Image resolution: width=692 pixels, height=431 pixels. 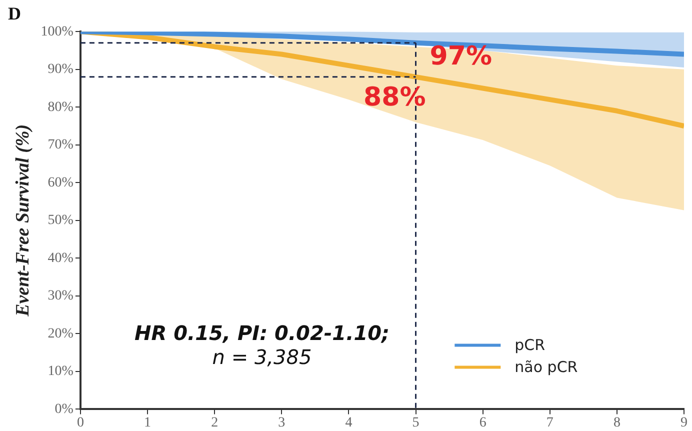 What do you see at coordinates (348, 422) in the screenshot?
I see `x-tick-label: 4` at bounding box center [348, 422].